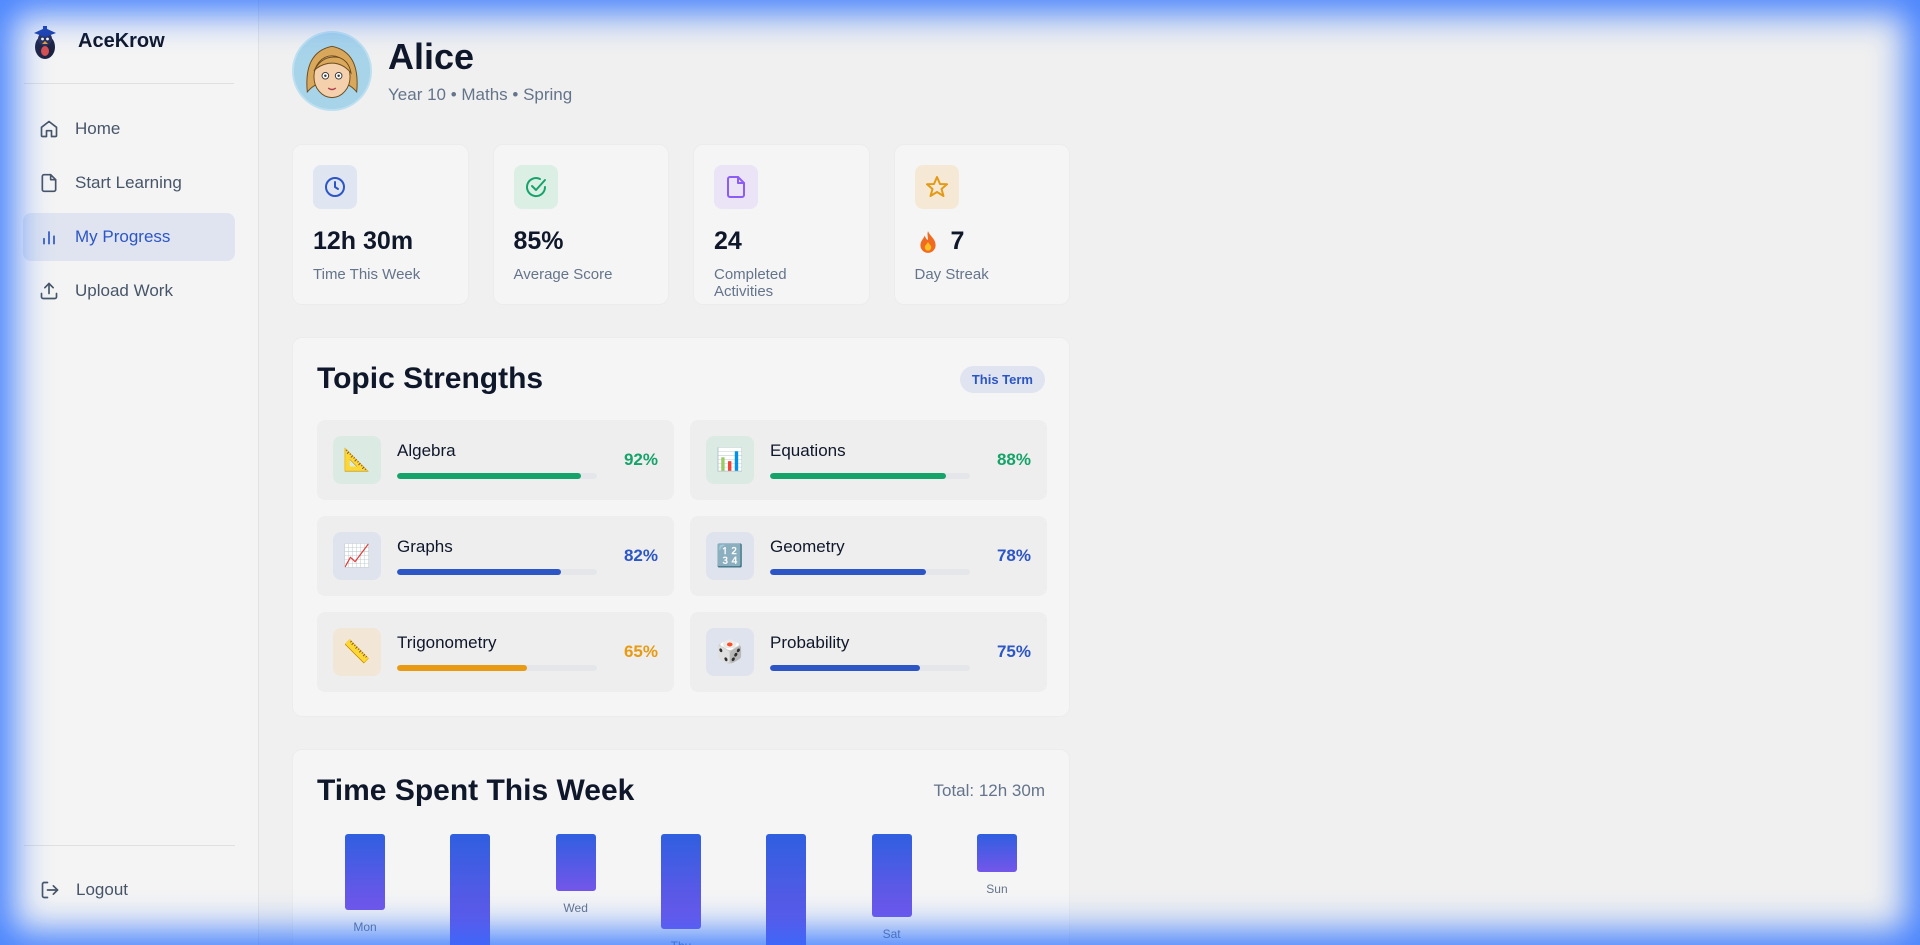  What do you see at coordinates (891, 875) in the screenshot?
I see `day-bar-sat` at bounding box center [891, 875].